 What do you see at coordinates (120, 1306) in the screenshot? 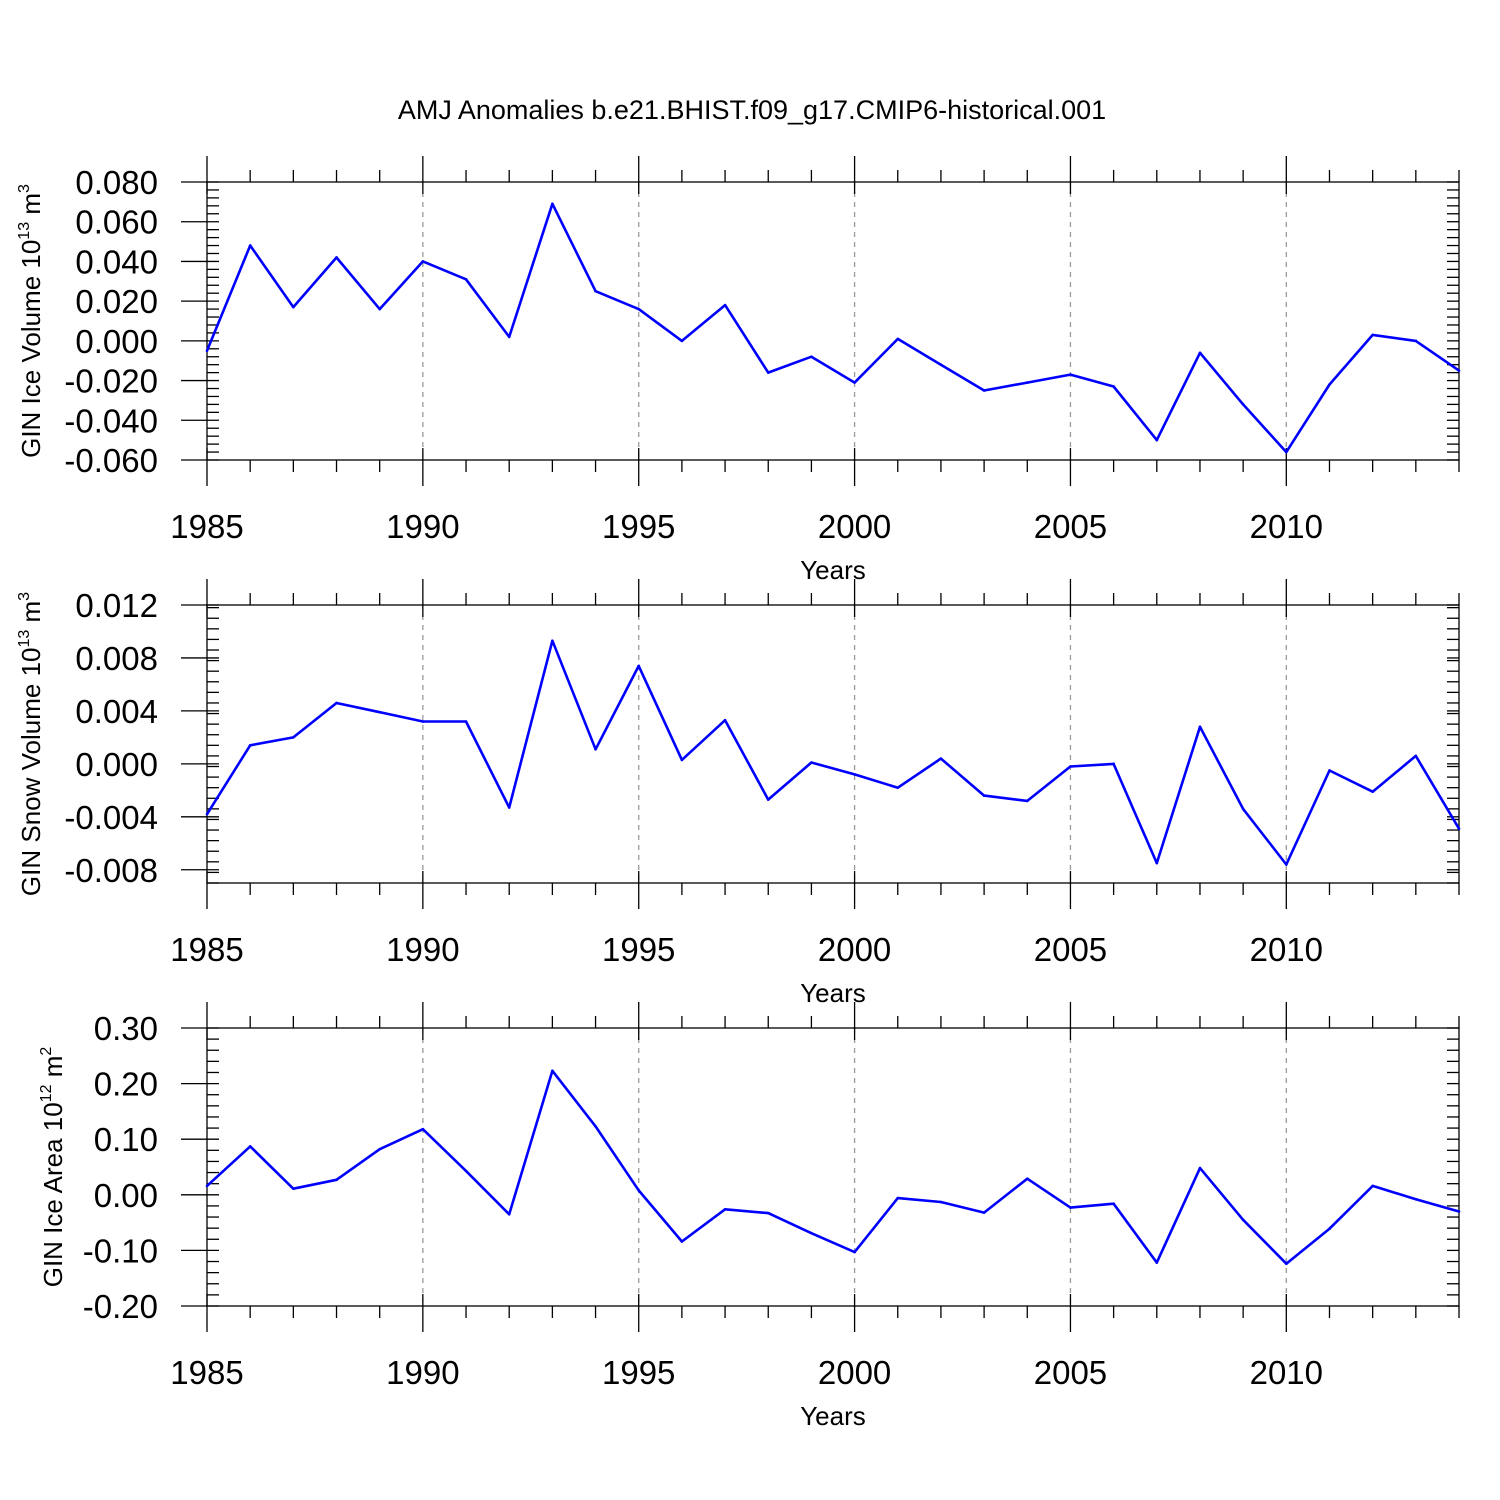
I see `y-tick-label: -0.20` at bounding box center [120, 1306].